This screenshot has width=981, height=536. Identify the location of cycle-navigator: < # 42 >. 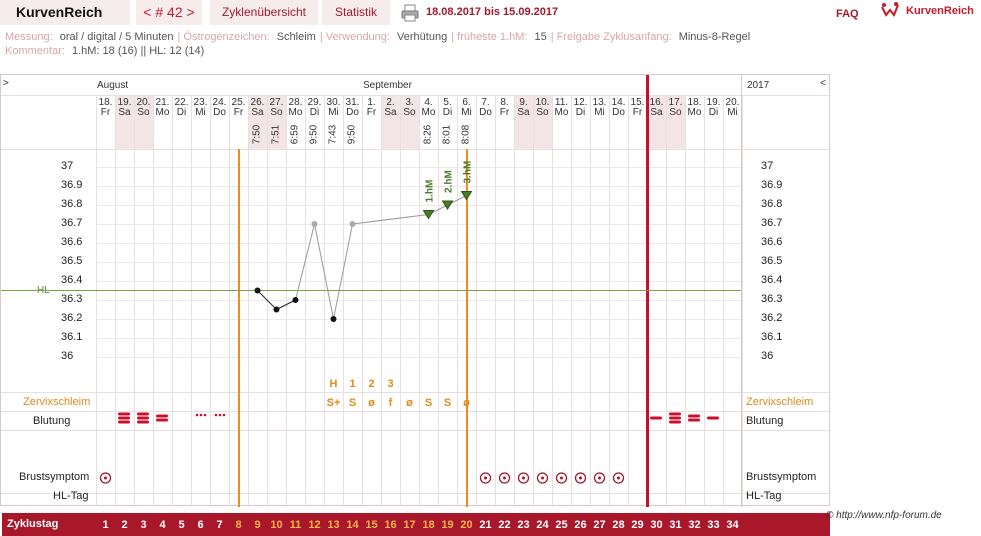
(169, 12).